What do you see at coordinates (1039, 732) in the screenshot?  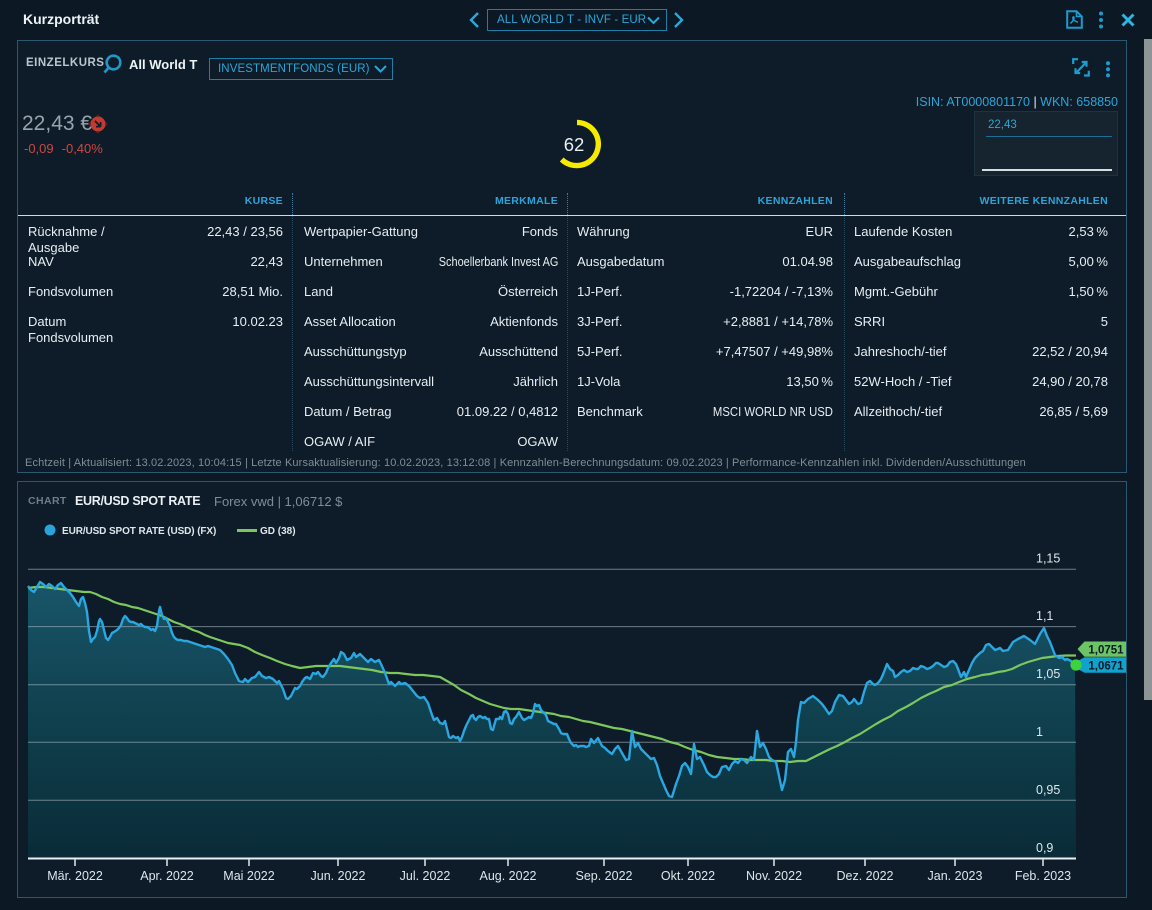 I see `svg-text: 1` at bounding box center [1039, 732].